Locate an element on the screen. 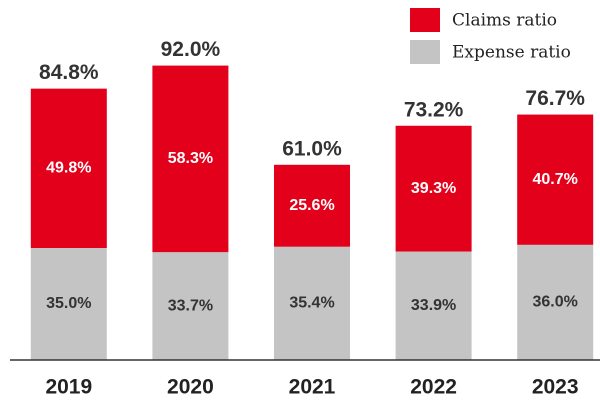  x-tick-label: 2023 is located at coordinates (555, 387).